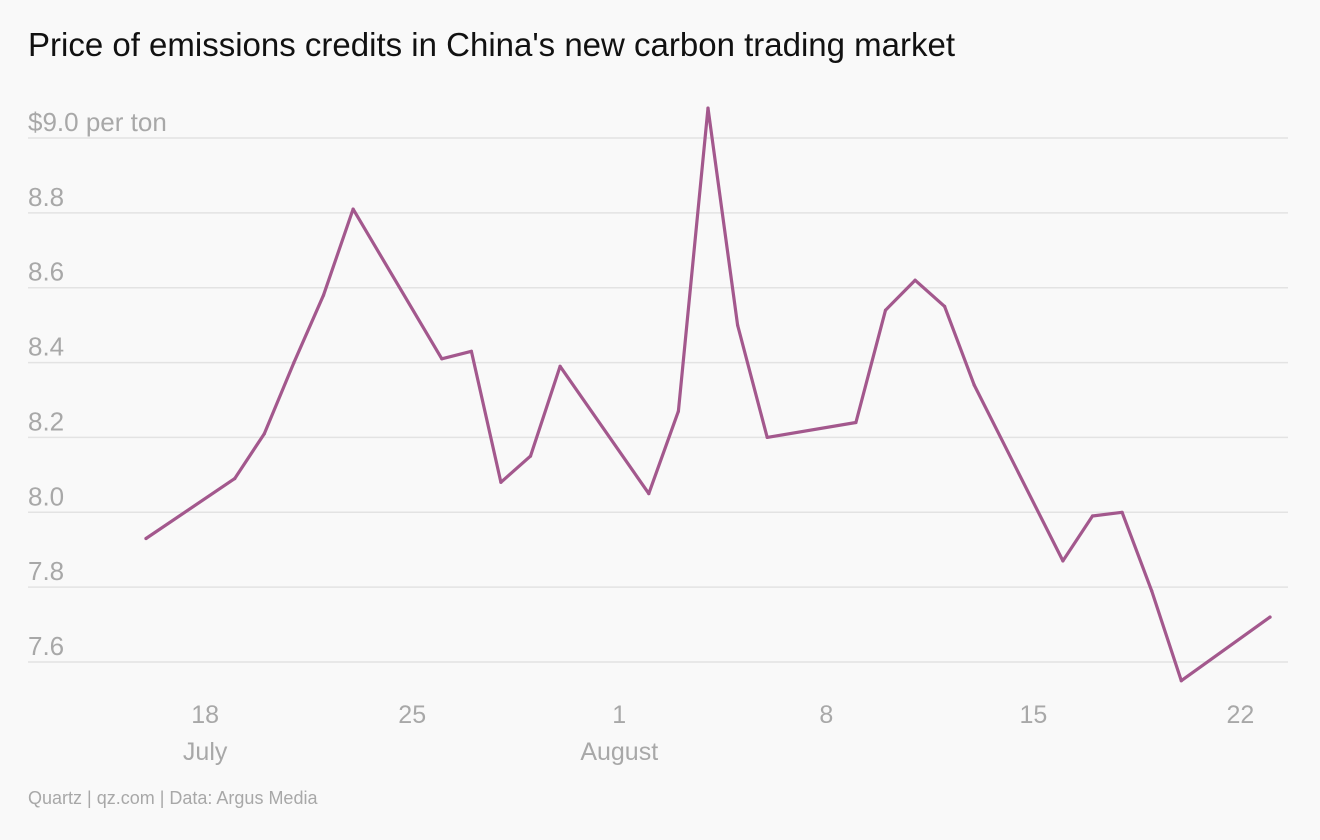  Describe the element at coordinates (46, 421) in the screenshot. I see `y-tick-label: 8.2` at that location.